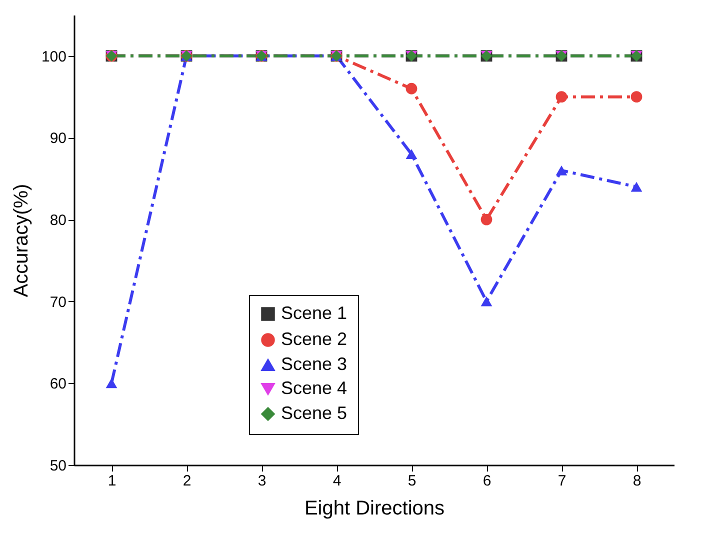 This screenshot has width=723, height=534. Describe the element at coordinates (487, 481) in the screenshot. I see `x-tick-label: 6` at that location.